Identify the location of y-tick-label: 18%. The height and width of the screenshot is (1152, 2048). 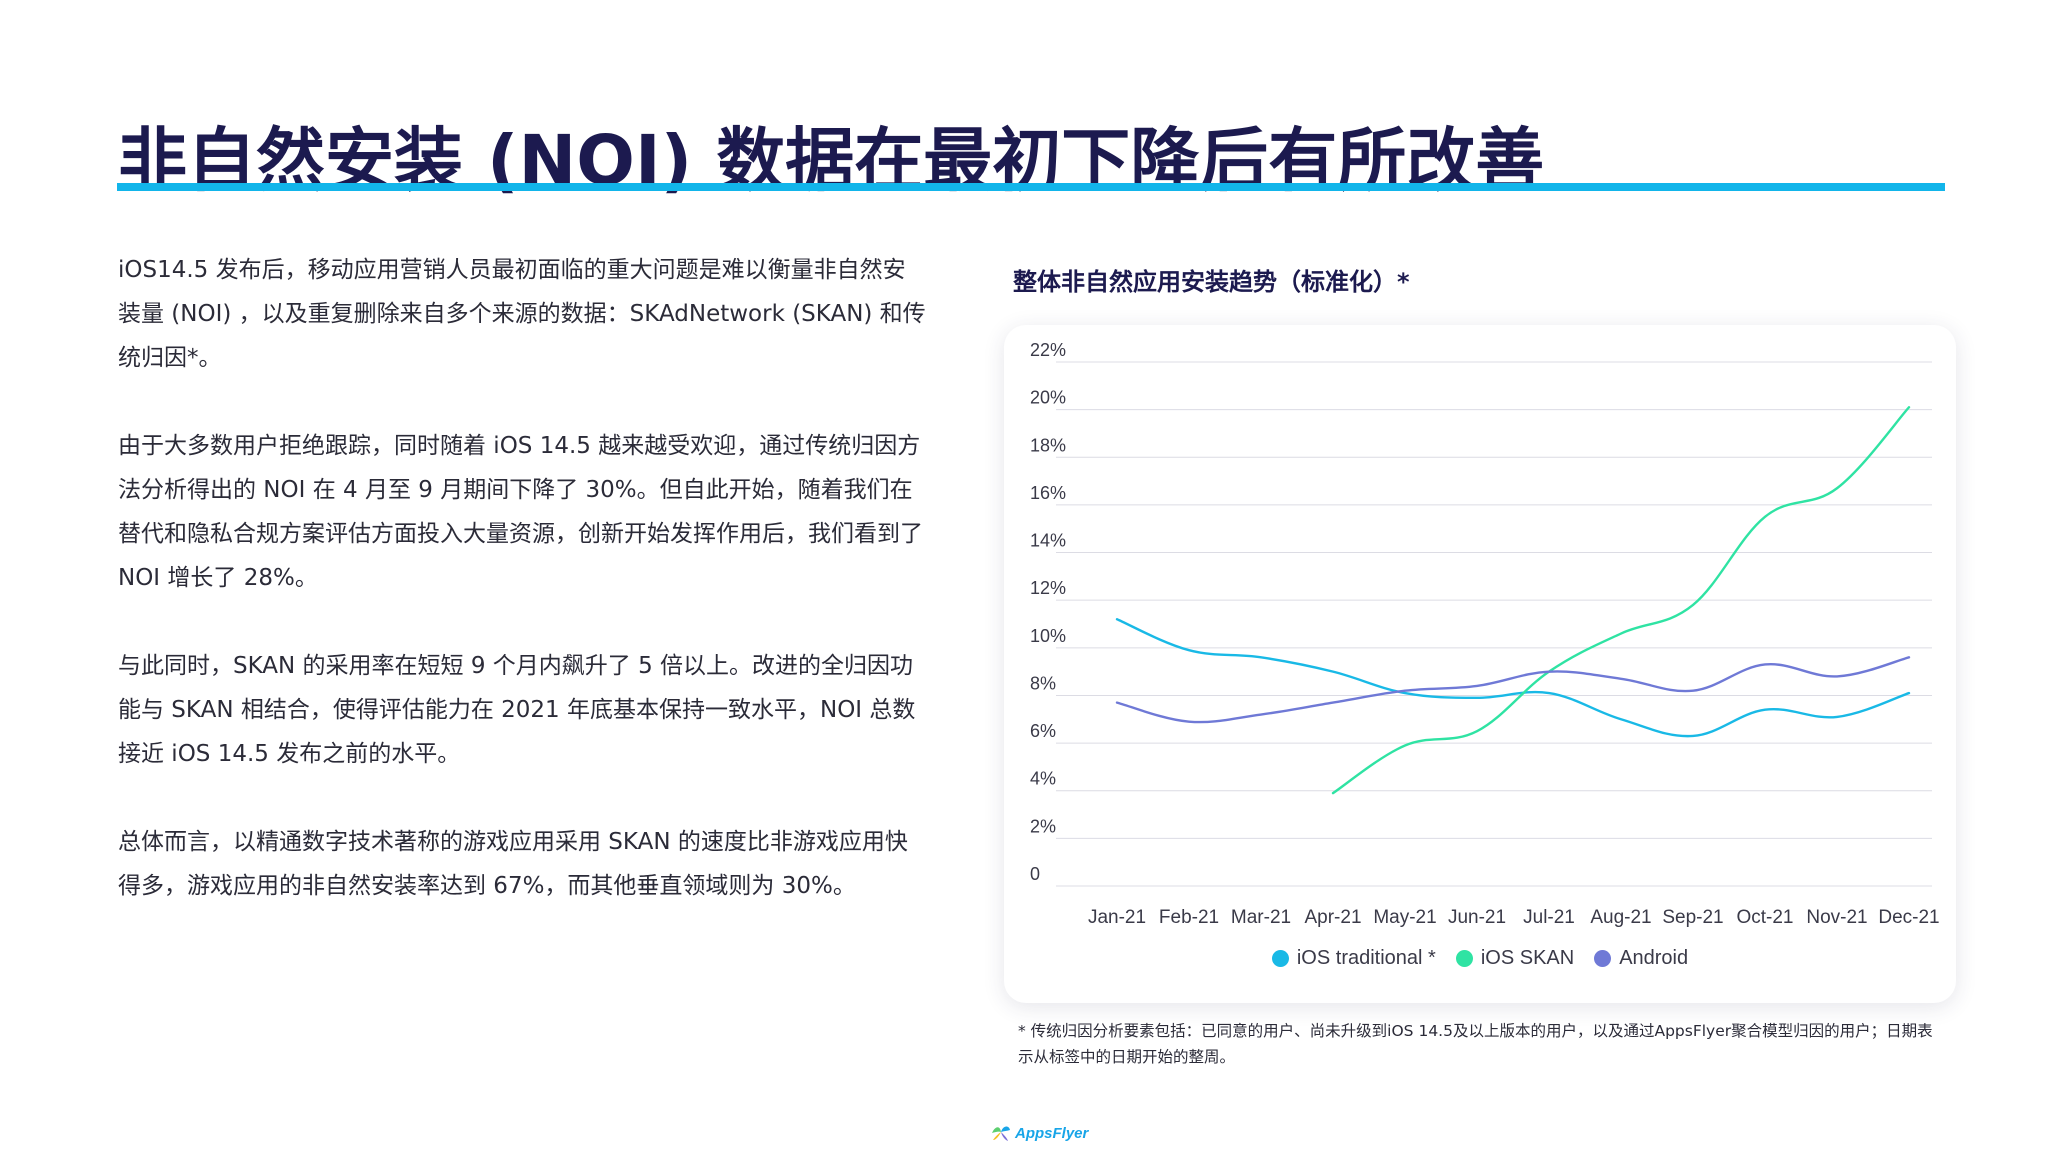
(1048, 445).